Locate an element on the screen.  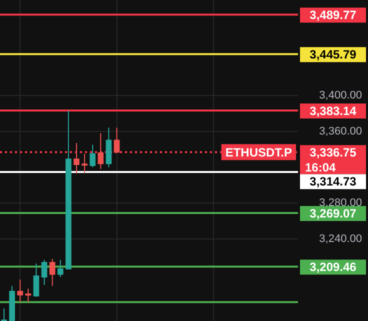
ref-line-label: 3,336.75 is located at coordinates (333, 152).